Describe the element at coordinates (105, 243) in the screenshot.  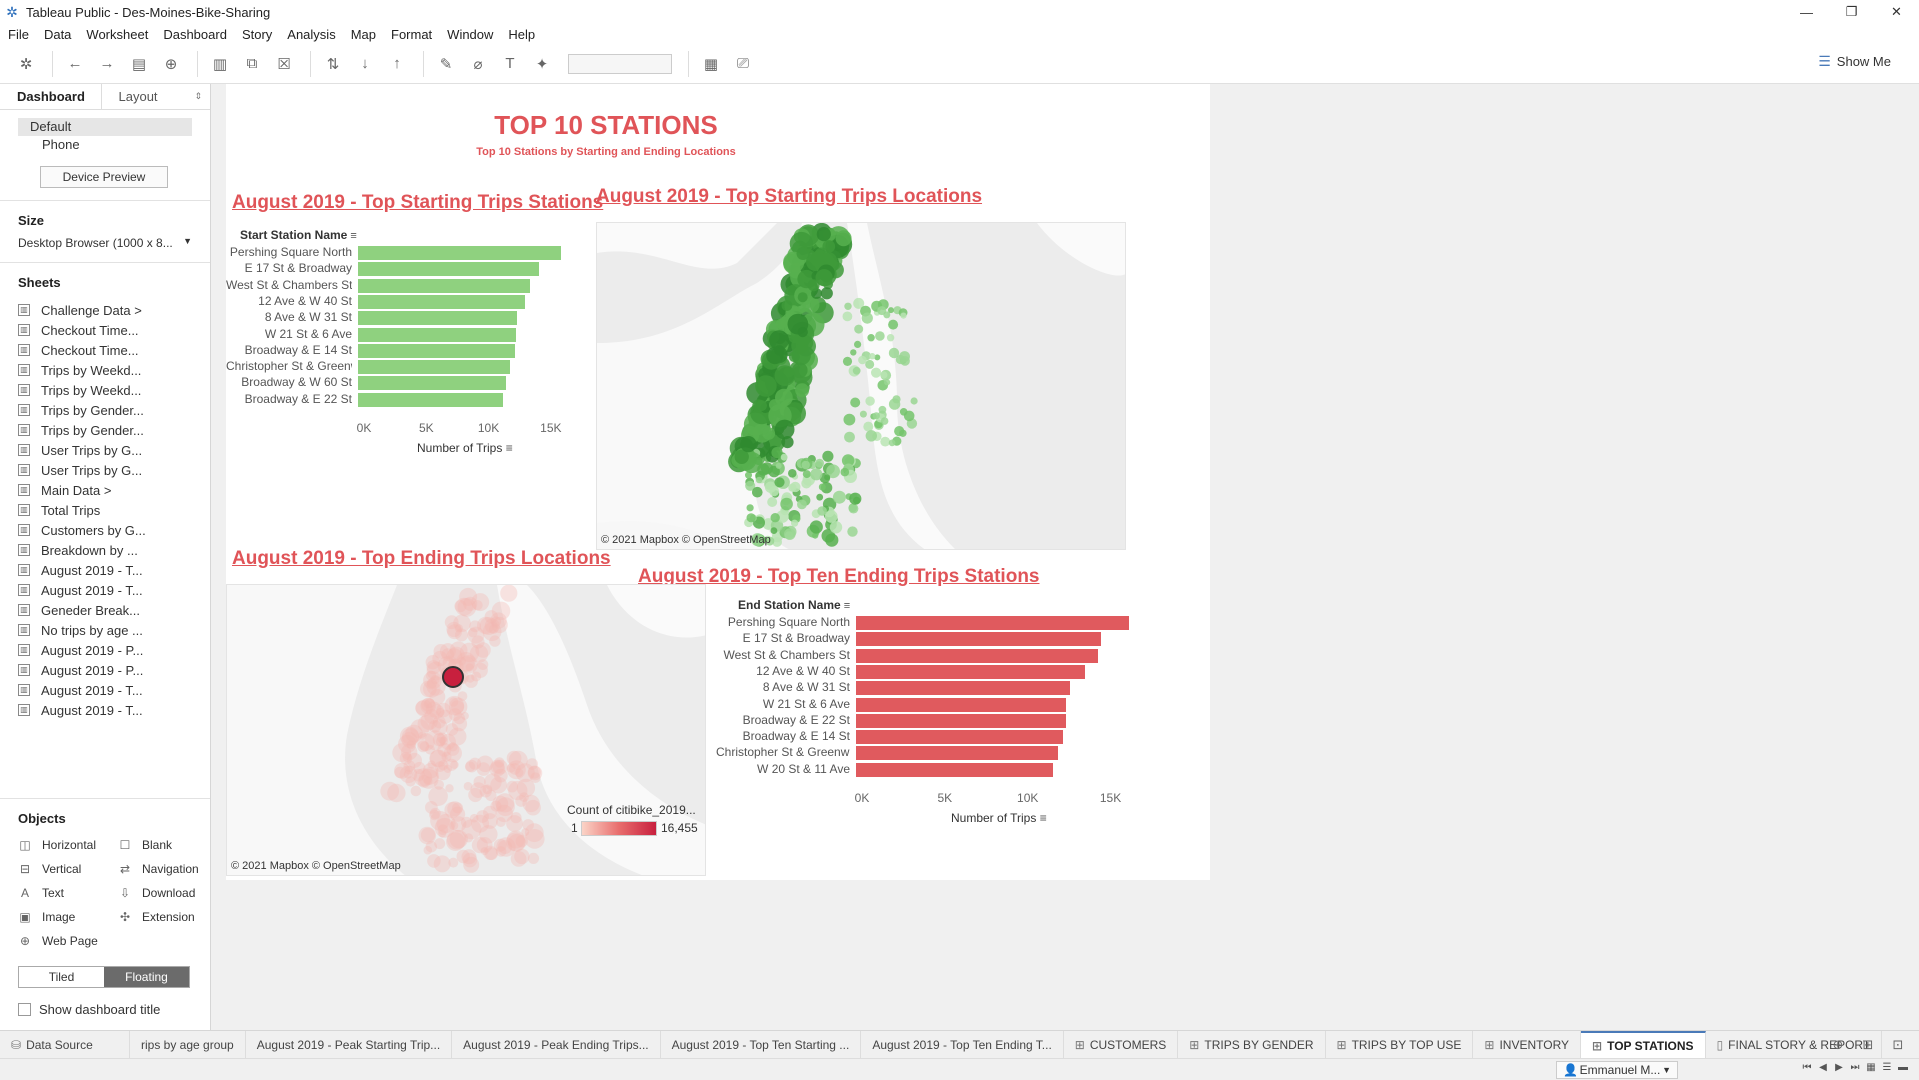
I see `size-dropdown: Desktop Browser (1000 x 8... ▼` at that location.